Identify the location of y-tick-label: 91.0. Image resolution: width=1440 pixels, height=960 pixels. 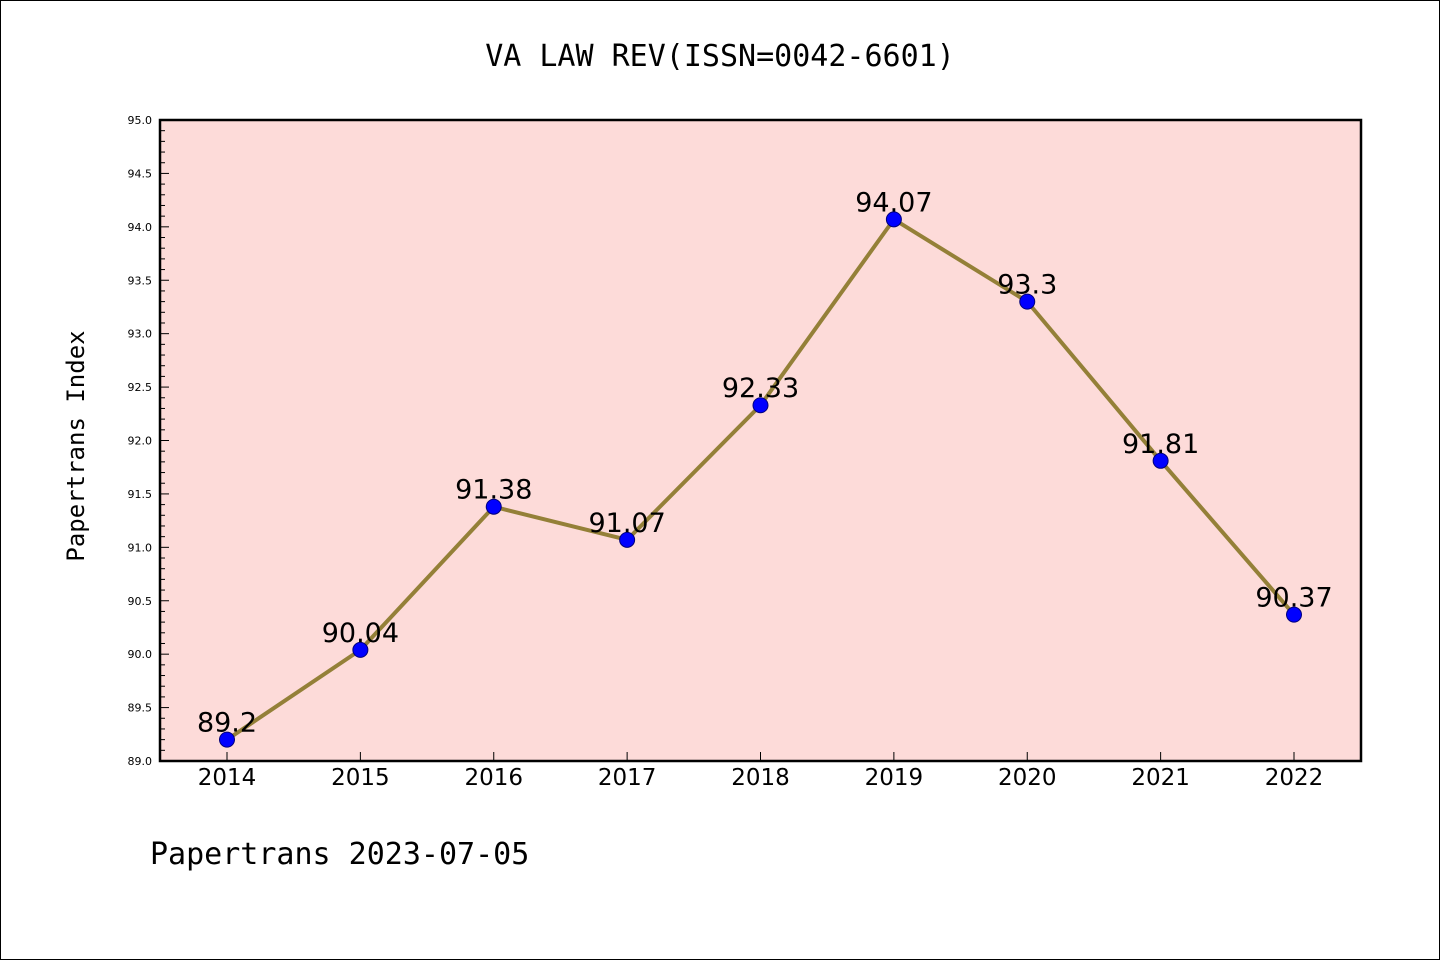
(140, 547).